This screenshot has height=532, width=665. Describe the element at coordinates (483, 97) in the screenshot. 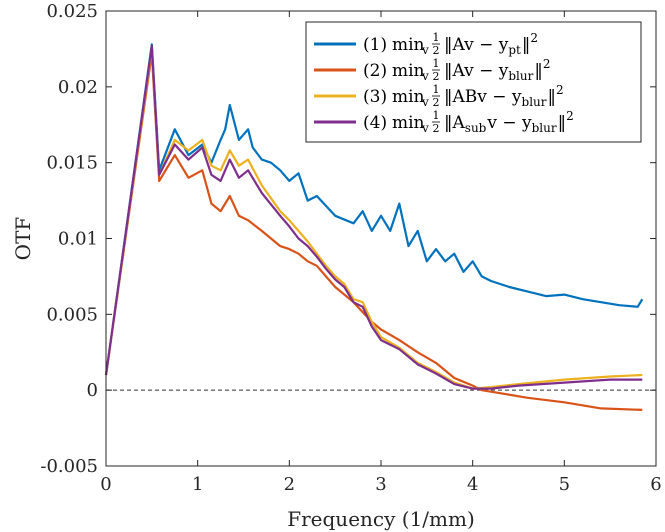

I see `legend-norm-open: ‖ABv − y` at that location.